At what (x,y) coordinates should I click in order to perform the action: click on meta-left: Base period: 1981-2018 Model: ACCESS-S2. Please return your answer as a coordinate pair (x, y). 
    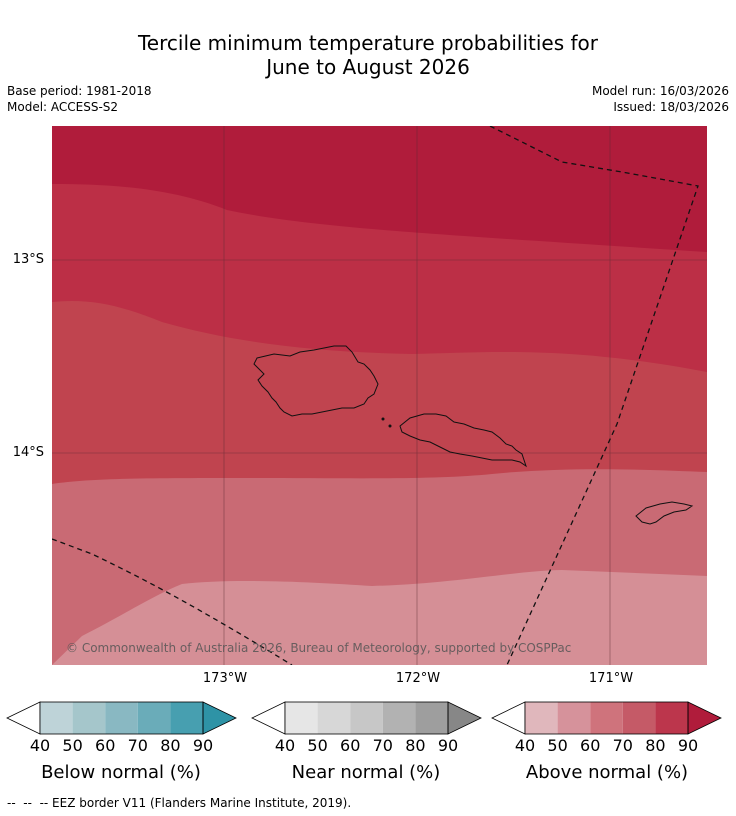
    Looking at the image, I should click on (79, 99).